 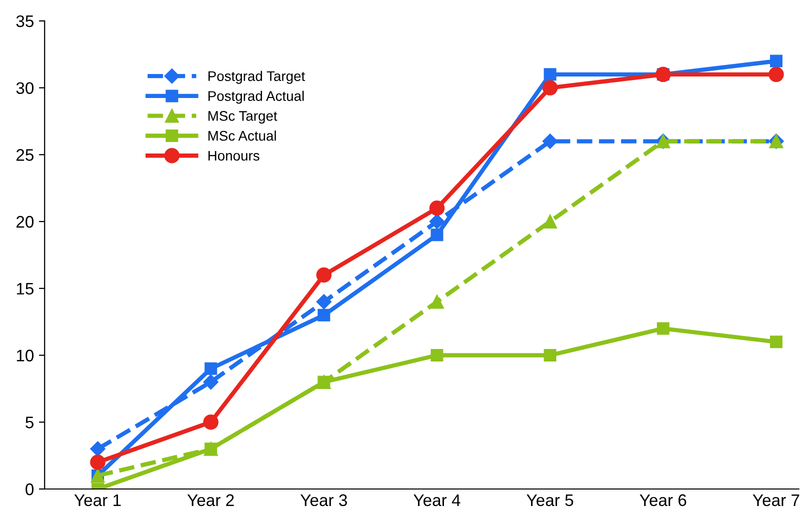 What do you see at coordinates (25, 288) in the screenshot?
I see `y-tick-label: 15` at bounding box center [25, 288].